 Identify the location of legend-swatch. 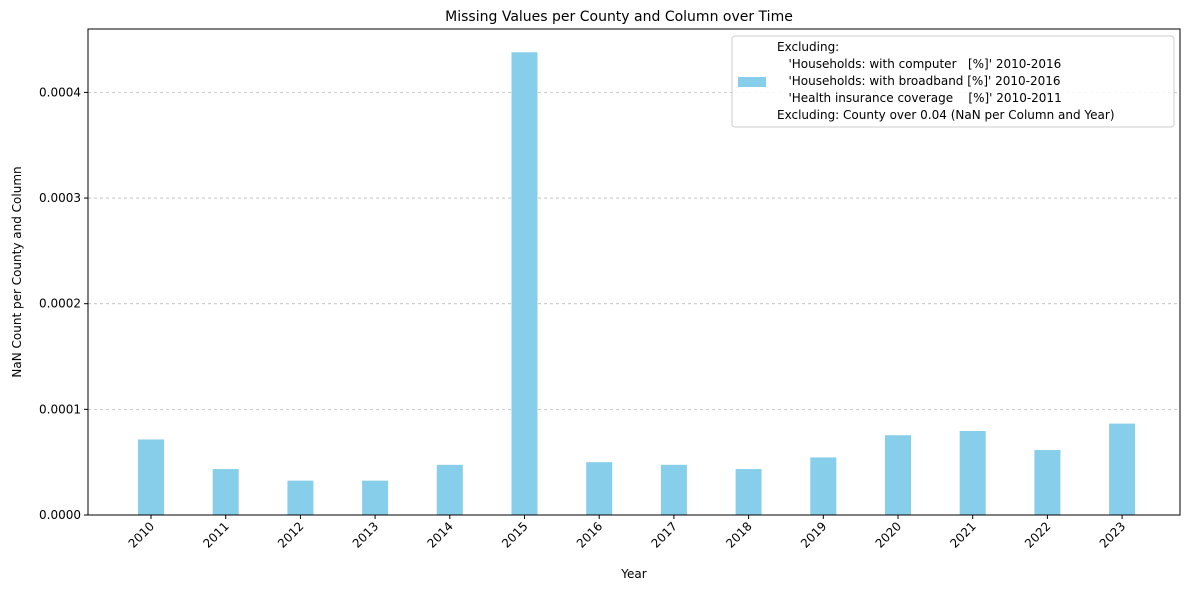
(752, 82).